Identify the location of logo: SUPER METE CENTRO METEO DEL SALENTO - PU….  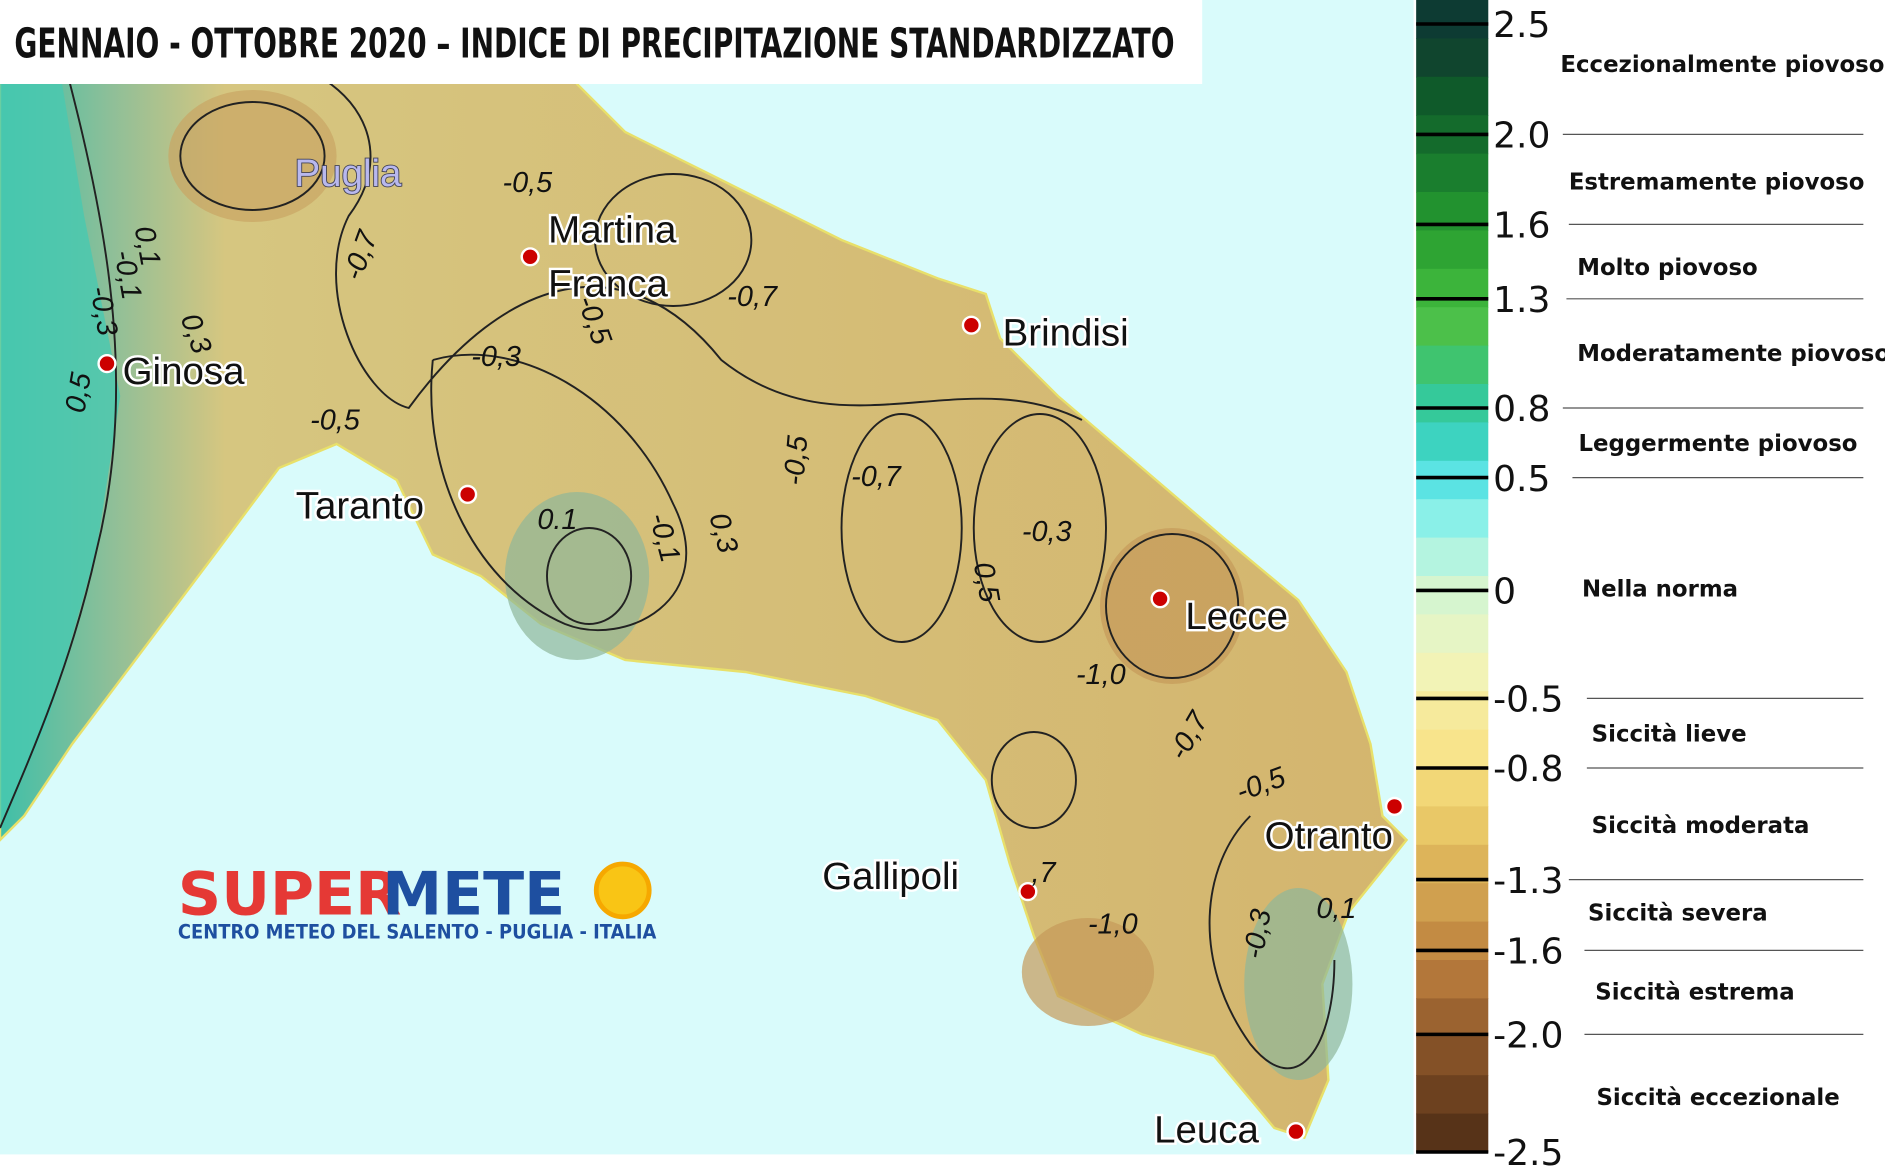
(417, 901).